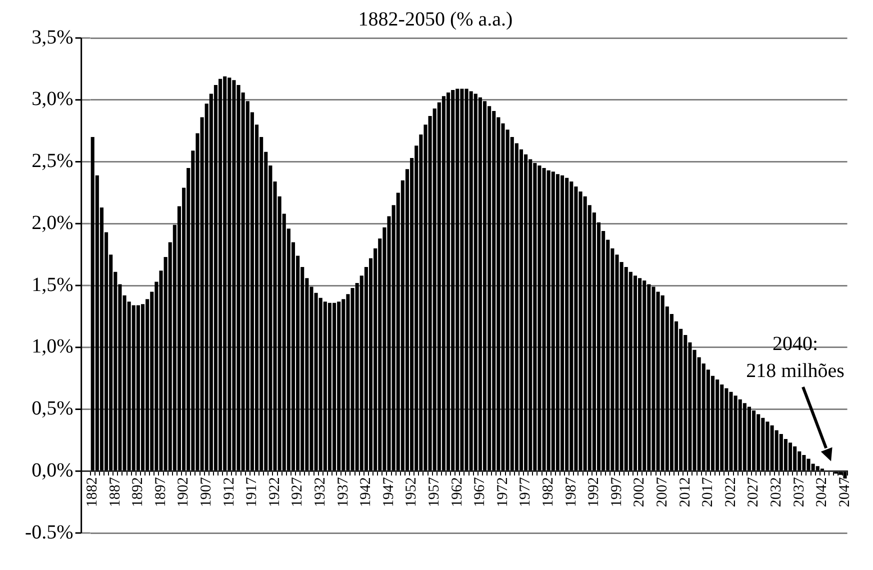 The image size is (873, 570). Describe the element at coordinates (388, 492) in the screenshot. I see `x-tick-label: 1947` at that location.